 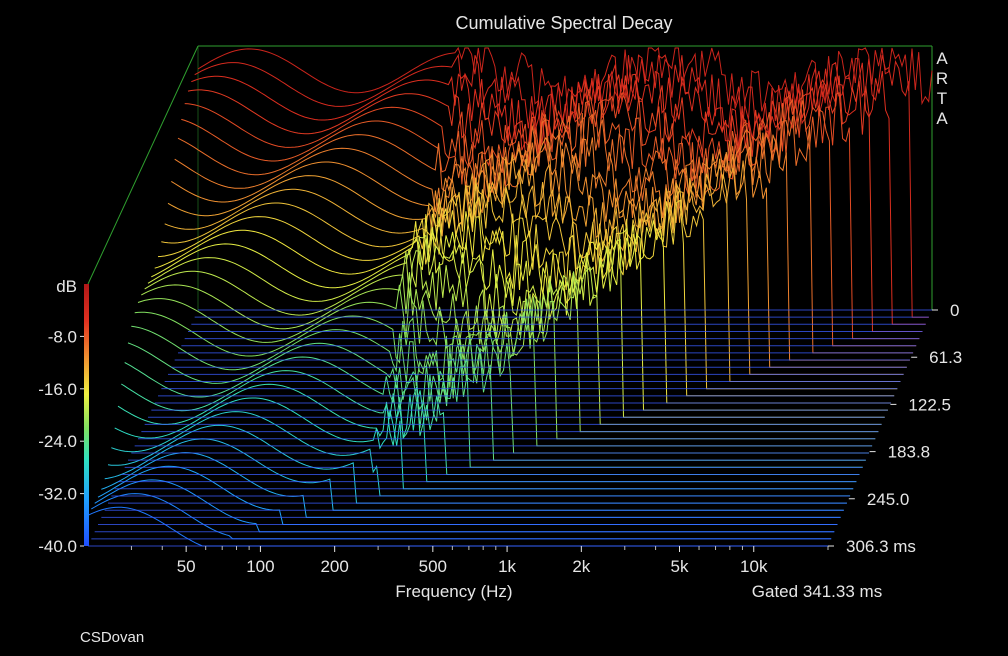 What do you see at coordinates (112, 637) in the screenshot?
I see `credit-label: CSDovan` at bounding box center [112, 637].